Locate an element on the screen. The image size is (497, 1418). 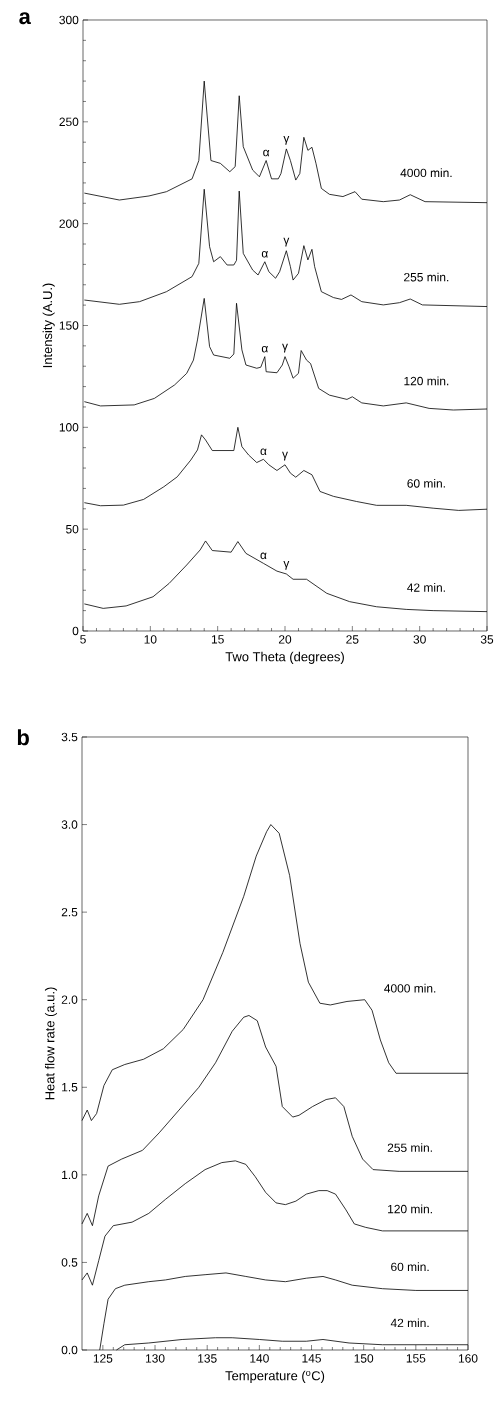
y-tick-label: 150 is located at coordinates (69, 325).